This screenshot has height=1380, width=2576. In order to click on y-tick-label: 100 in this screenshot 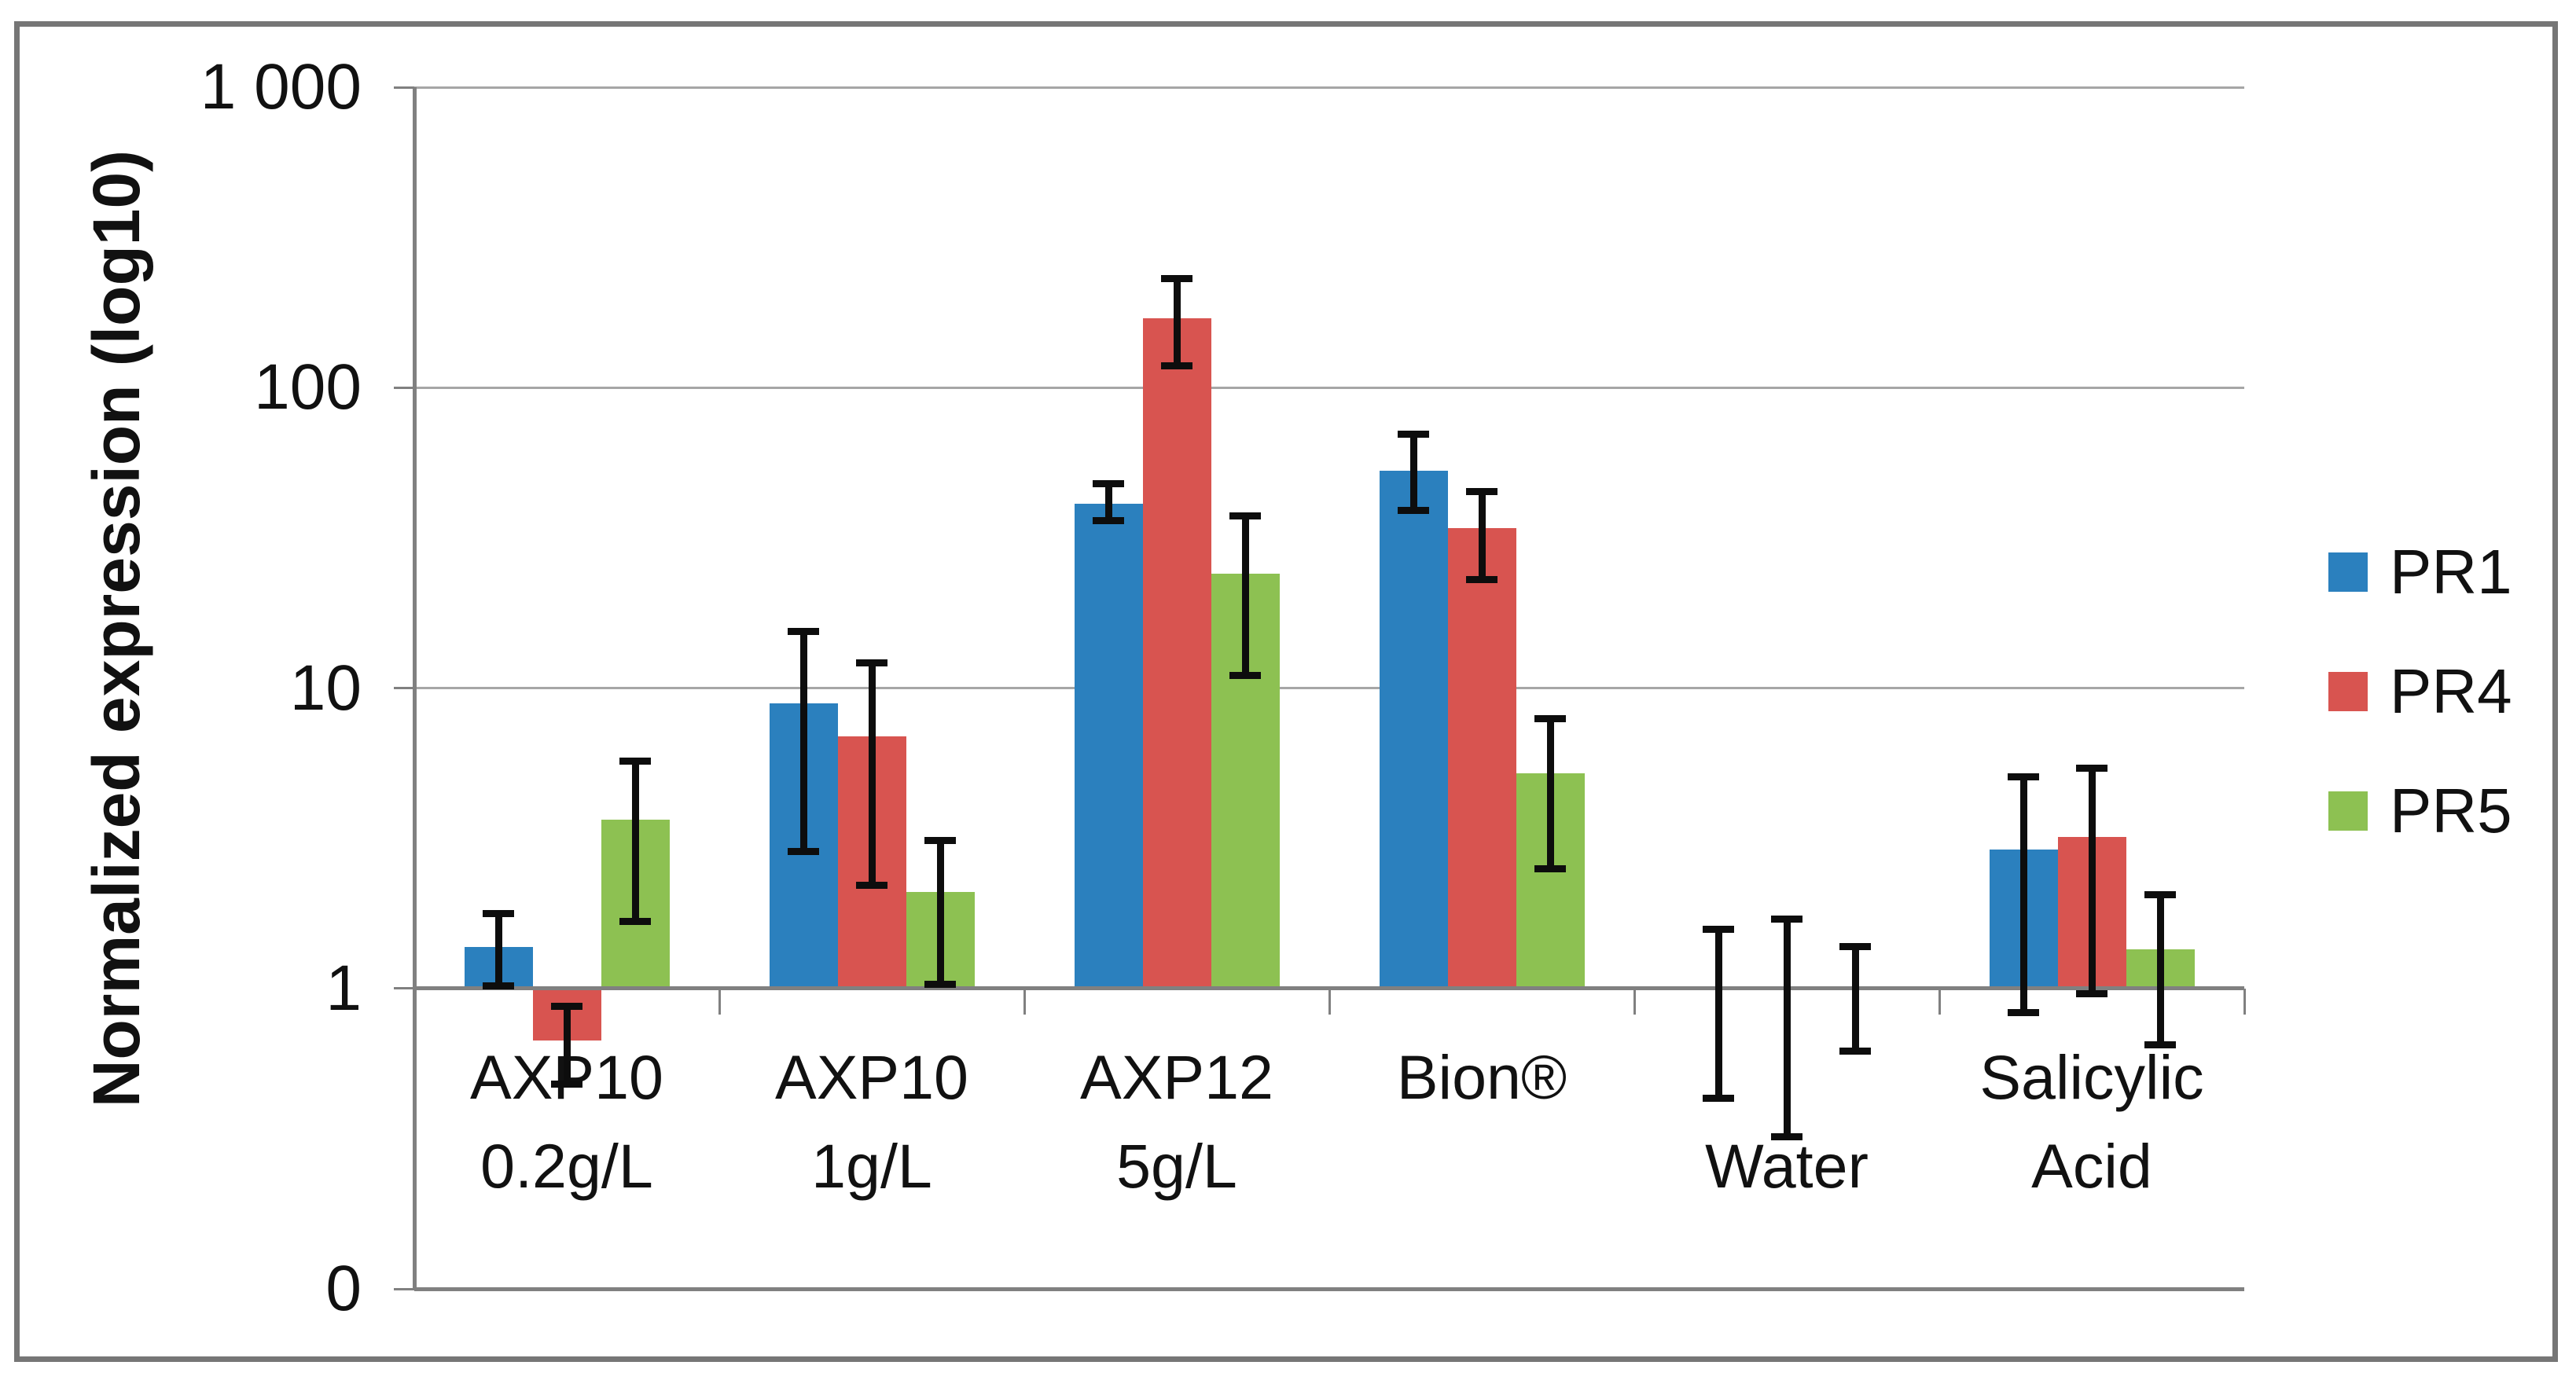, I will do `click(308, 387)`.